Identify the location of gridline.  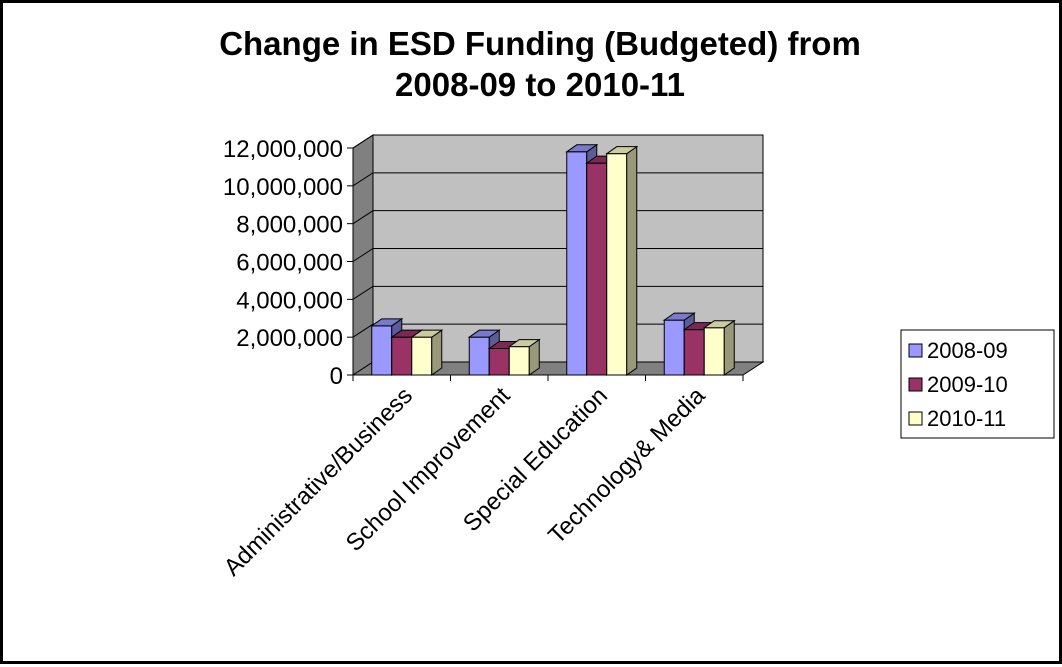
(557, 141).